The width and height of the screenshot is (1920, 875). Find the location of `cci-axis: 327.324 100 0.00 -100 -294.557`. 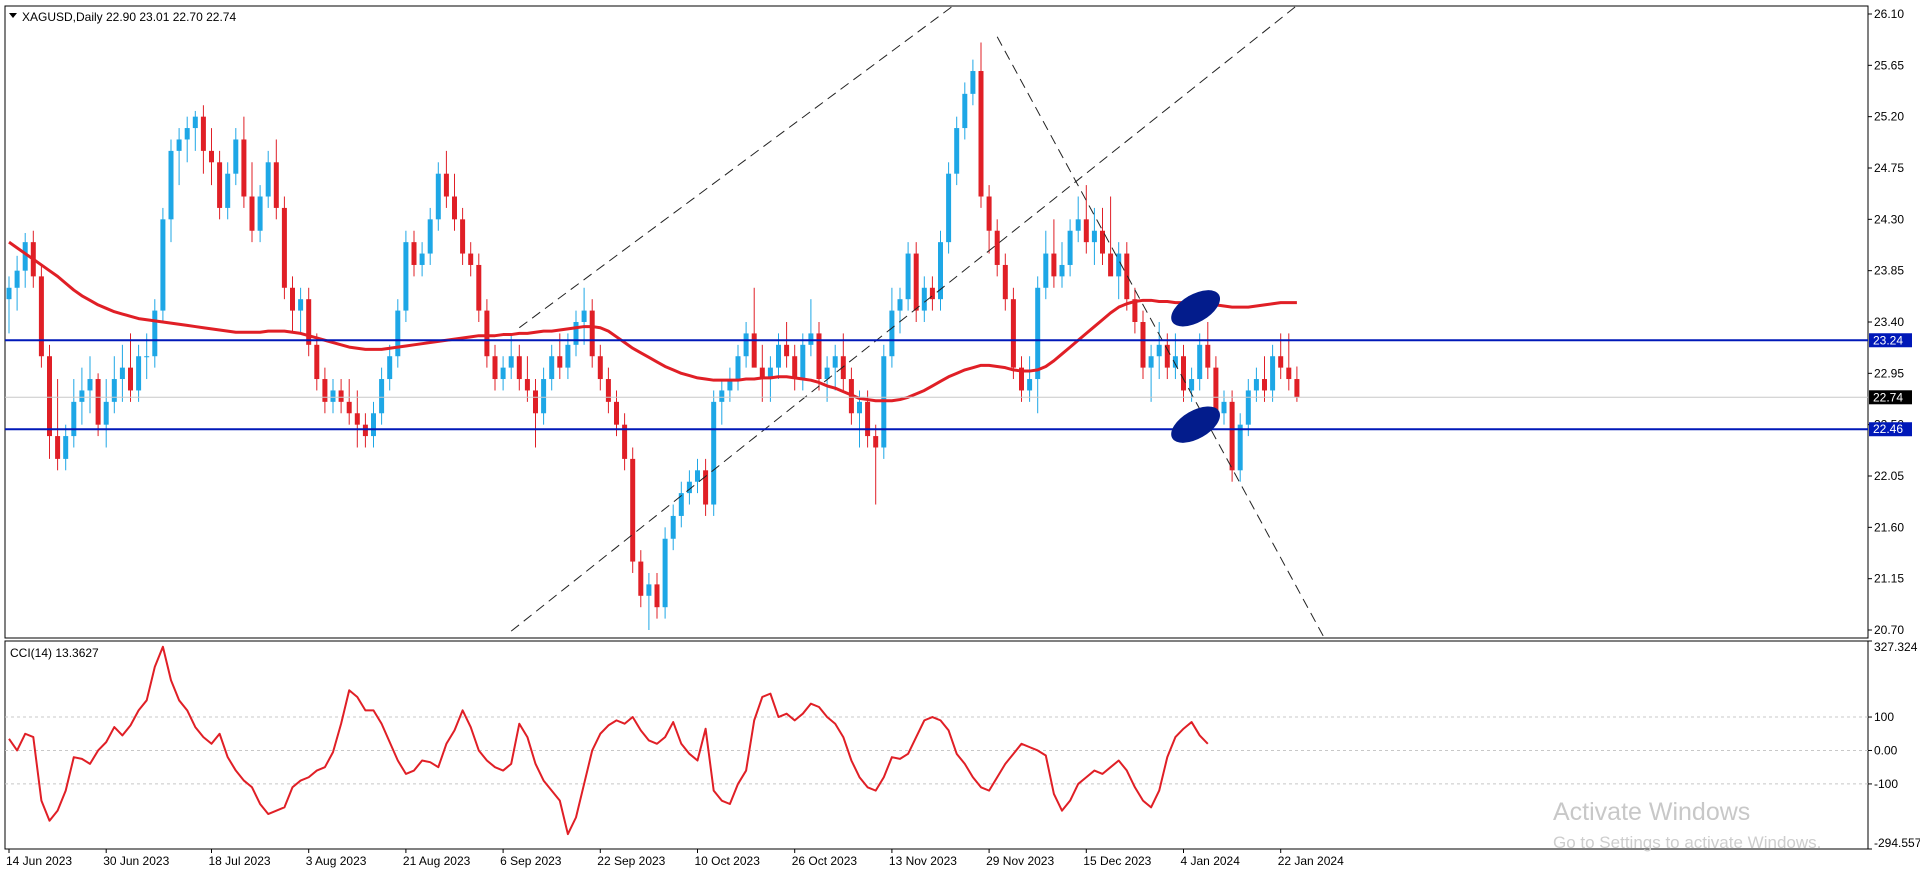

cci-axis: 327.324 100 0.00 -100 -294.557 is located at coordinates (1894, 745).